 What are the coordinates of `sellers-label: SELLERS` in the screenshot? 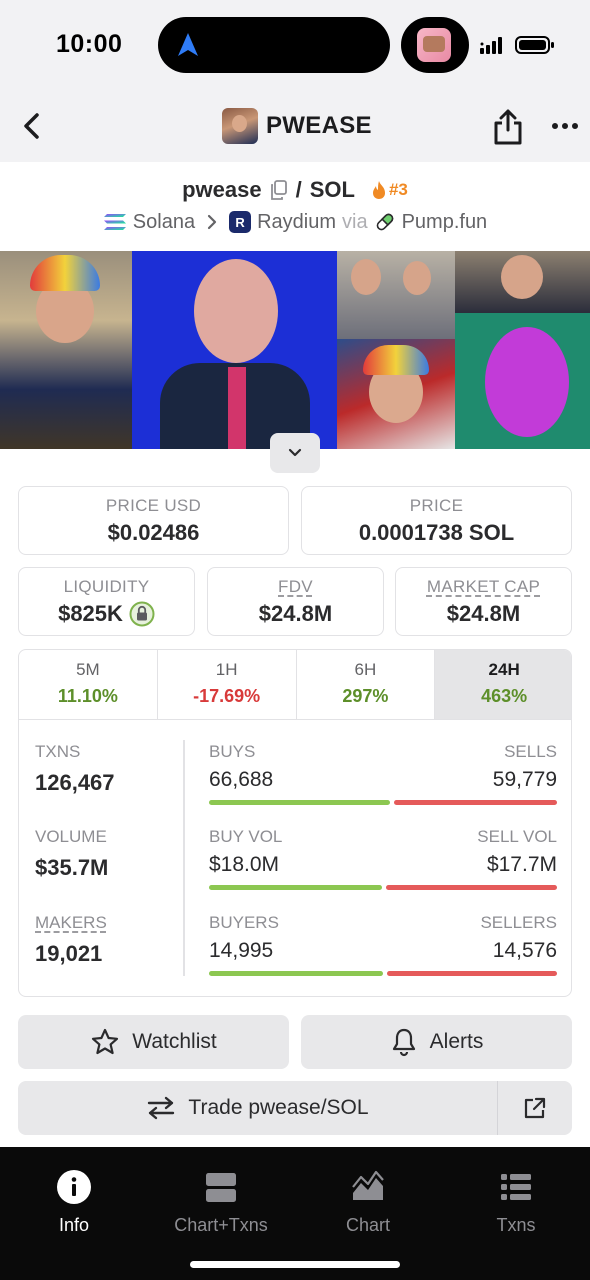 It's located at (518, 922).